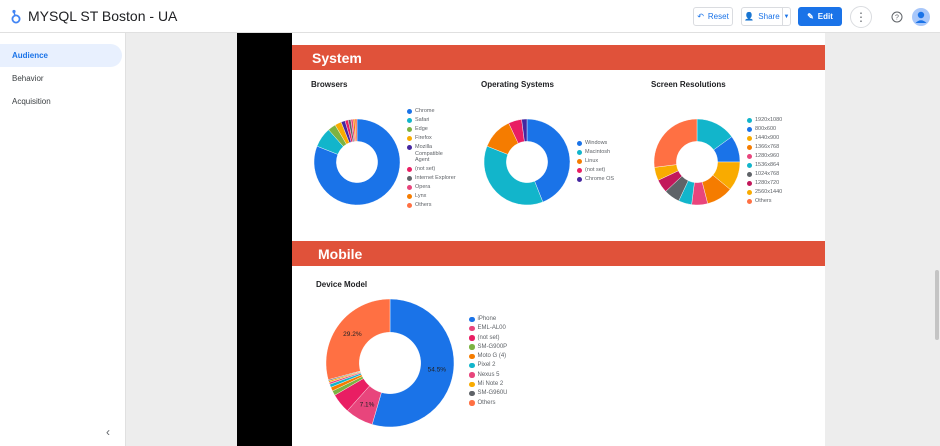  I want to click on legend-item: 1280x960, so click(772, 156).